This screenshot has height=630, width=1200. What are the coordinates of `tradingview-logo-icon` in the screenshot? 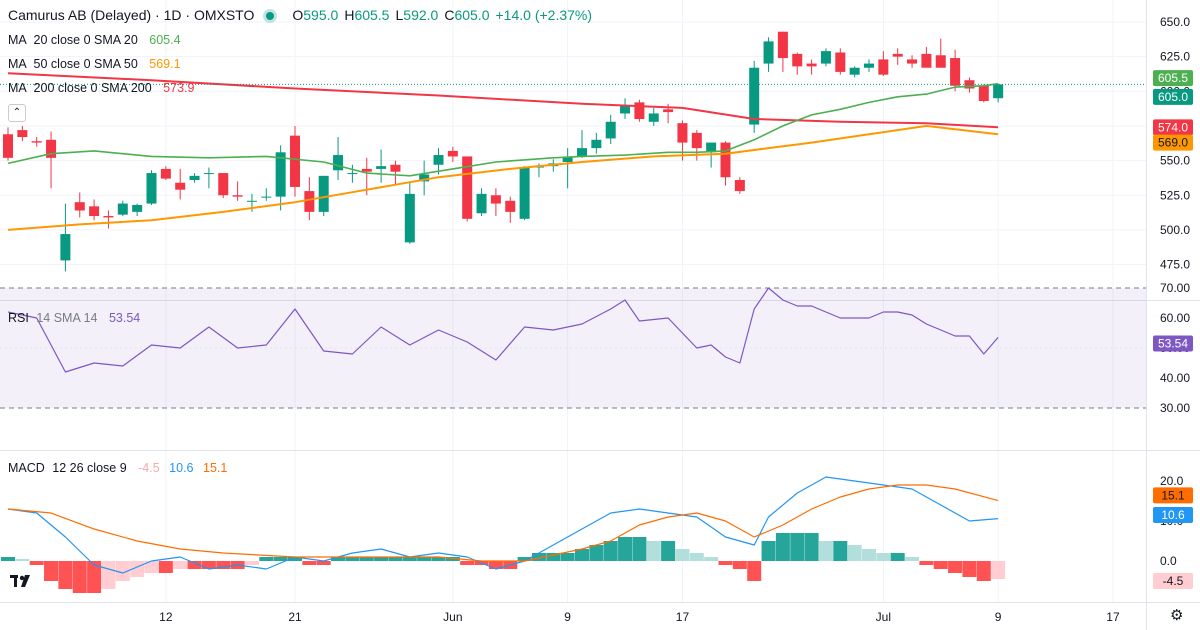 It's located at (23, 582).